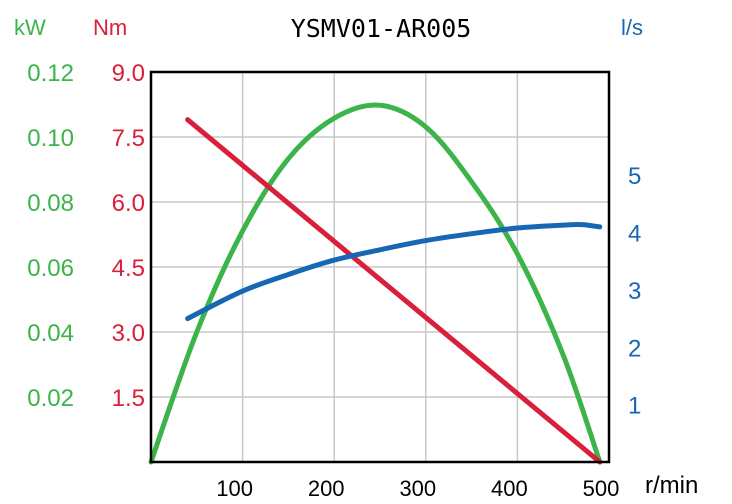 Image resolution: width=732 pixels, height=504 pixels. I want to click on nm-unit-label: Nm, so click(110, 27).